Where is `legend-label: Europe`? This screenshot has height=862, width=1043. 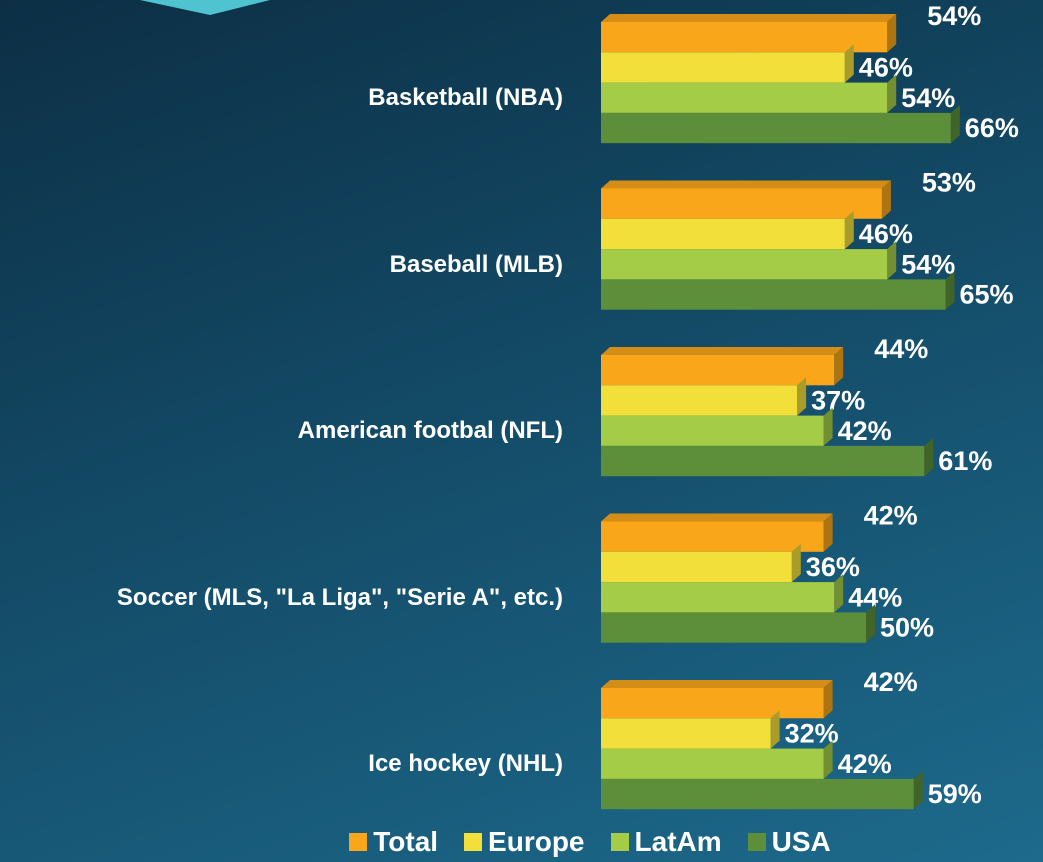
legend-label: Europe is located at coordinates (536, 841).